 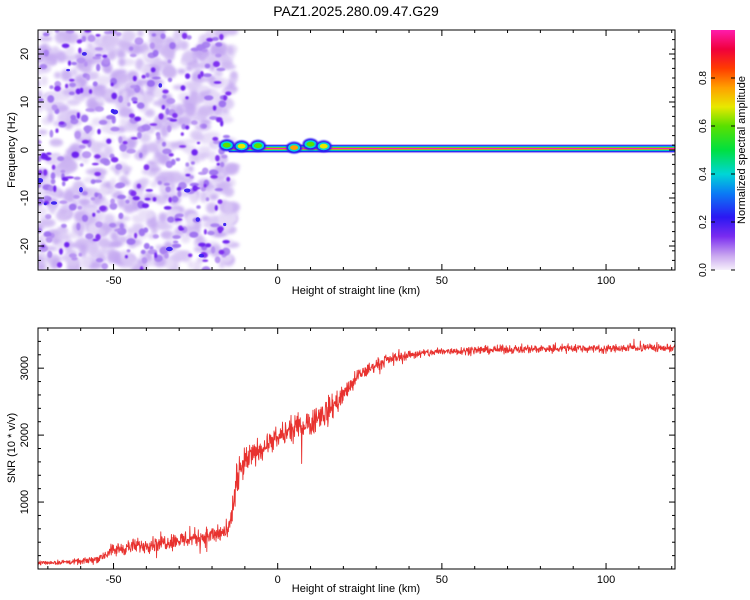 I want to click on y-tick-label: -10, so click(x=25, y=198).